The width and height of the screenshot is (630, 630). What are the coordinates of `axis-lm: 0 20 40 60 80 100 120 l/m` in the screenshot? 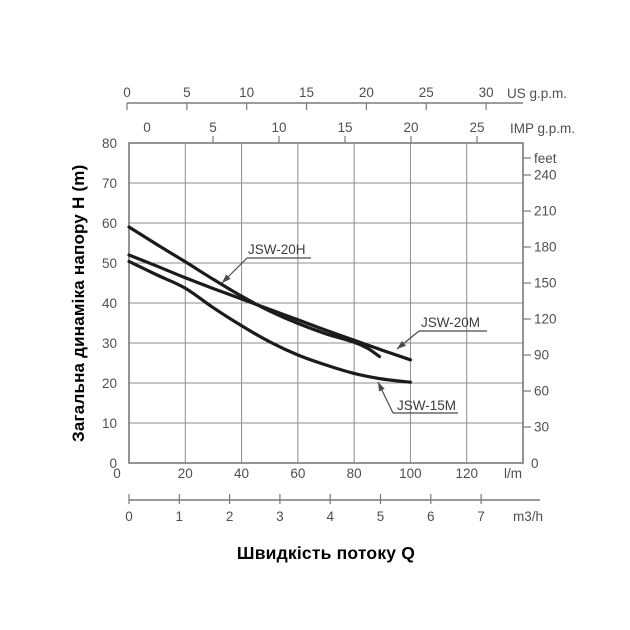 It's located at (317, 473).